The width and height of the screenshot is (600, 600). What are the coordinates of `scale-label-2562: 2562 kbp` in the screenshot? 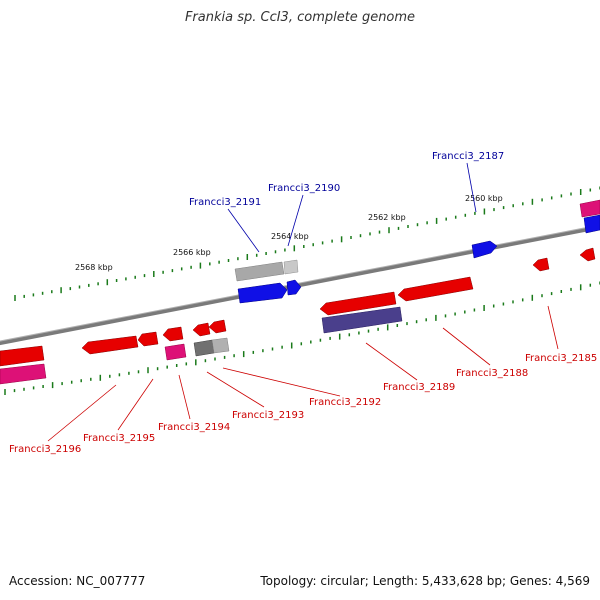 It's located at (387, 217).